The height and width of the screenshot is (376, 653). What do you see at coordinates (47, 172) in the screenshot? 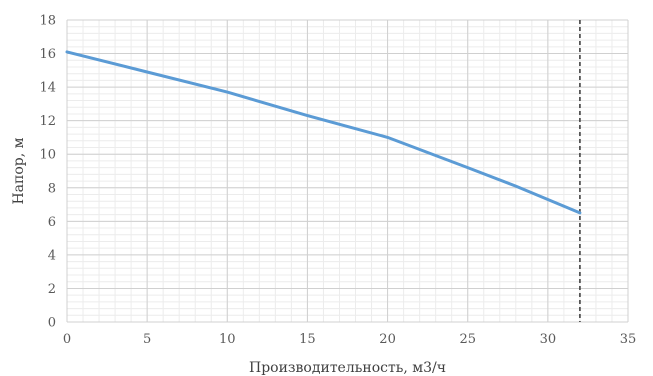
I see `y-tick-labels: 0 2 4 6 8 10 12 14 16 18` at bounding box center [47, 172].